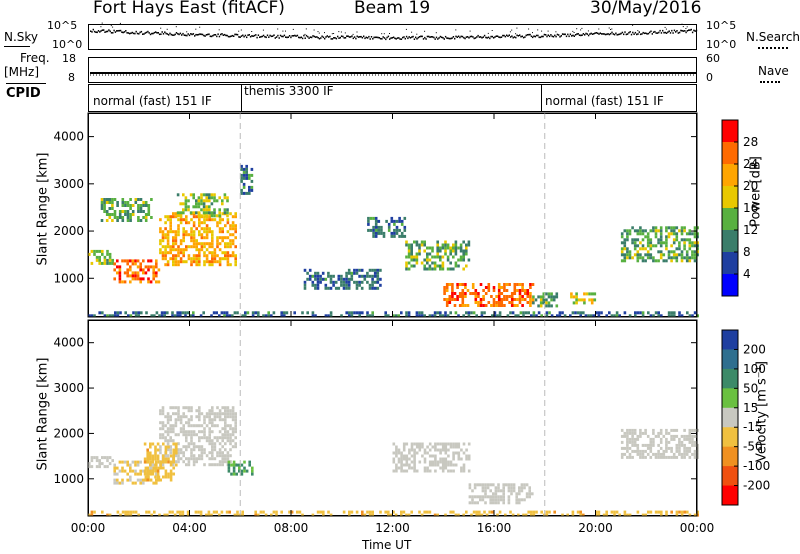 This screenshot has width=800, height=554. I want to click on noise-right-dotted-key, so click(773, 48).